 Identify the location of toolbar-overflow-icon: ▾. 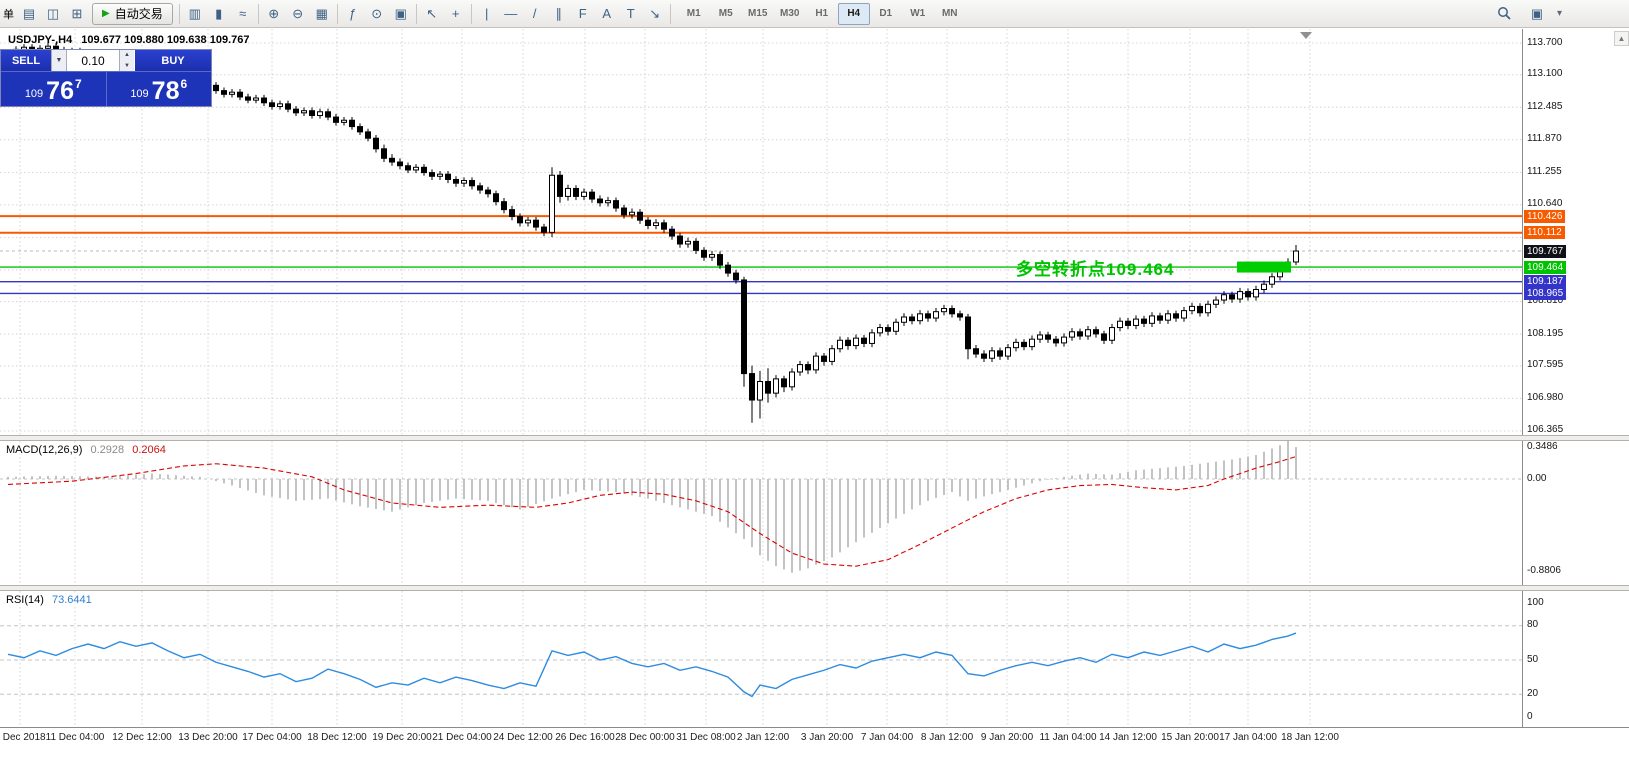
(1559, 13).